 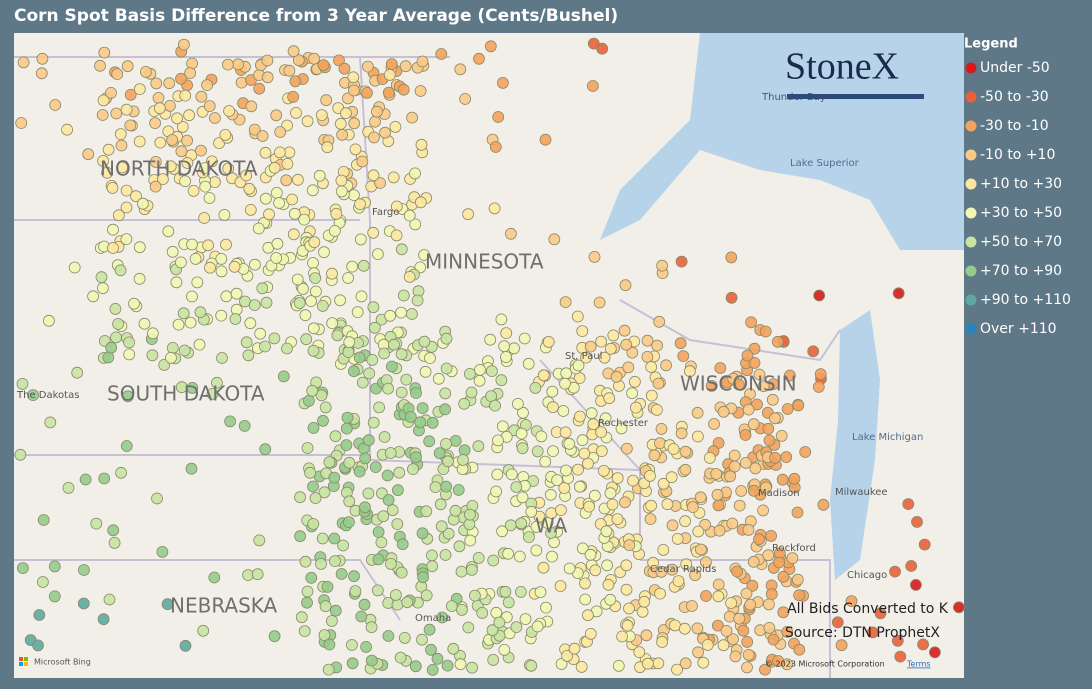 I want to click on place-label: Fargo, so click(x=385, y=212).